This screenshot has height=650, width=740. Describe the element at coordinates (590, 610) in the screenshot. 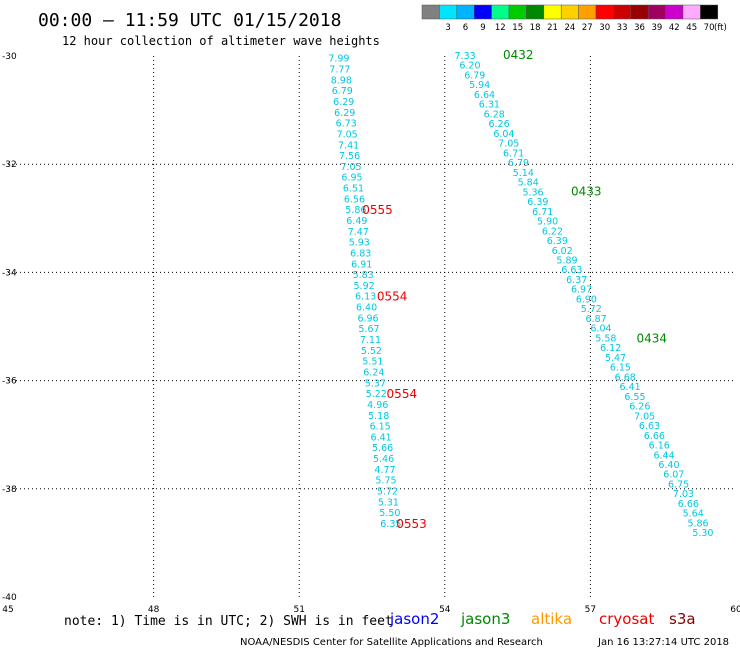

I see `x-tick-label: 57` at that location.